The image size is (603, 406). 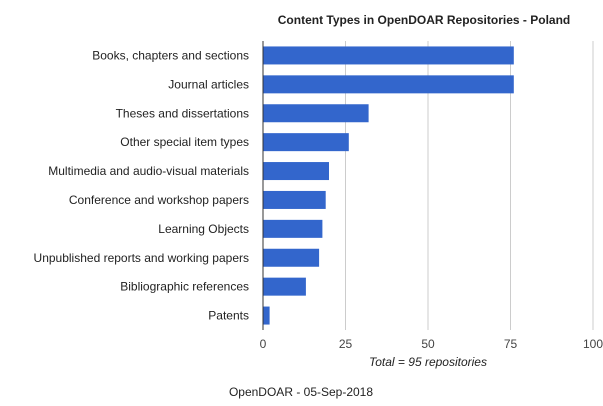 I want to click on source-footer: OpenDOAR - 05-Sep-2018, so click(x=301, y=392).